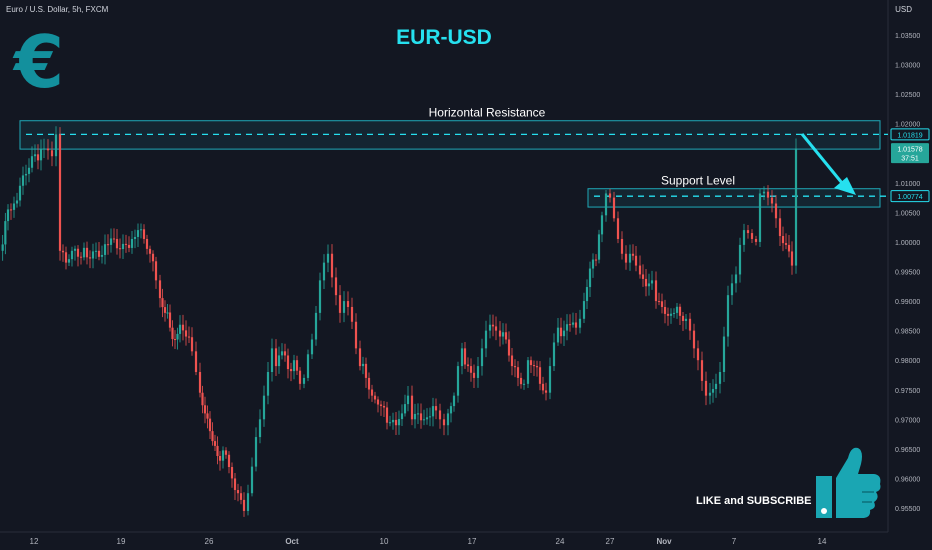 Image resolution: width=932 pixels, height=550 pixels. What do you see at coordinates (907, 332) in the screenshot?
I see `y-tick-label: 0.98500` at bounding box center [907, 332].